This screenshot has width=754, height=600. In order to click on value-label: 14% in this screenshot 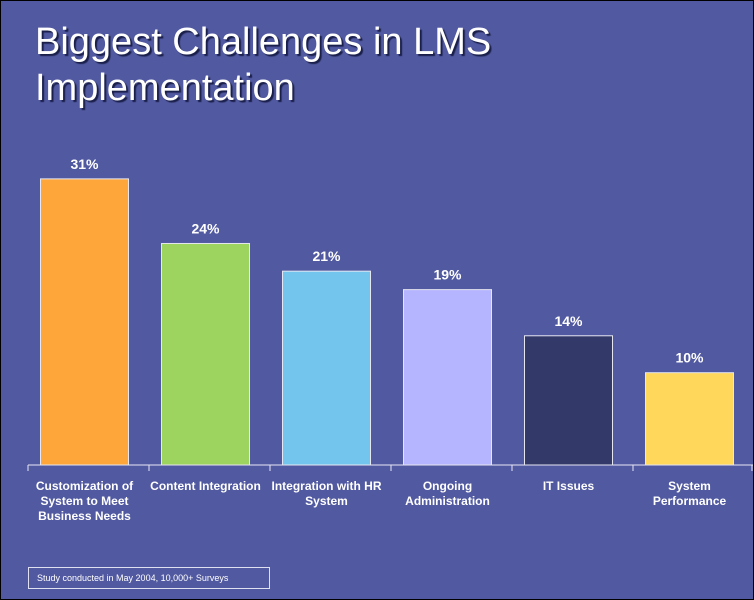, I will do `click(568, 321)`.